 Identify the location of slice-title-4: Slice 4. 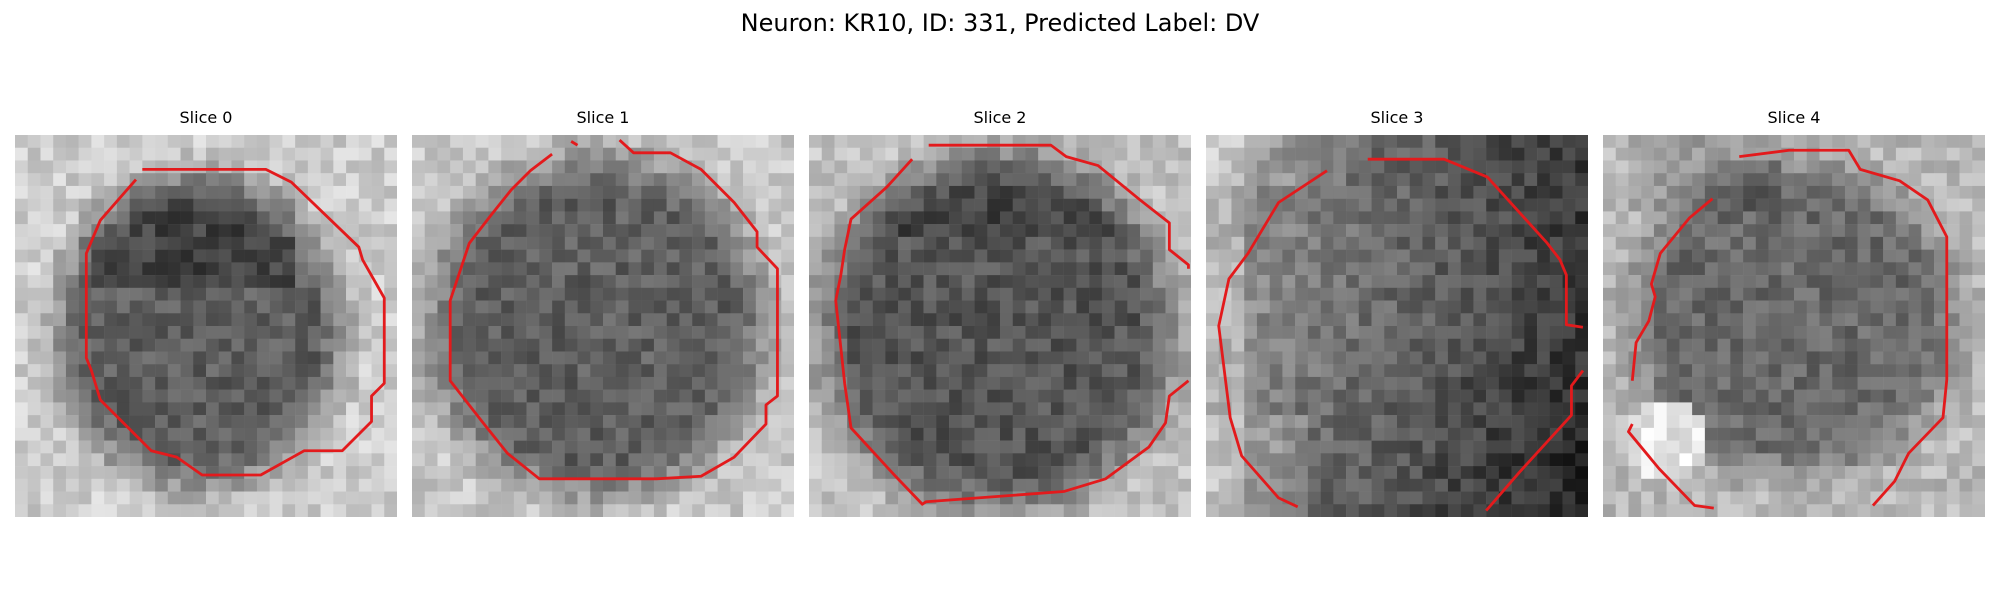
(1794, 117).